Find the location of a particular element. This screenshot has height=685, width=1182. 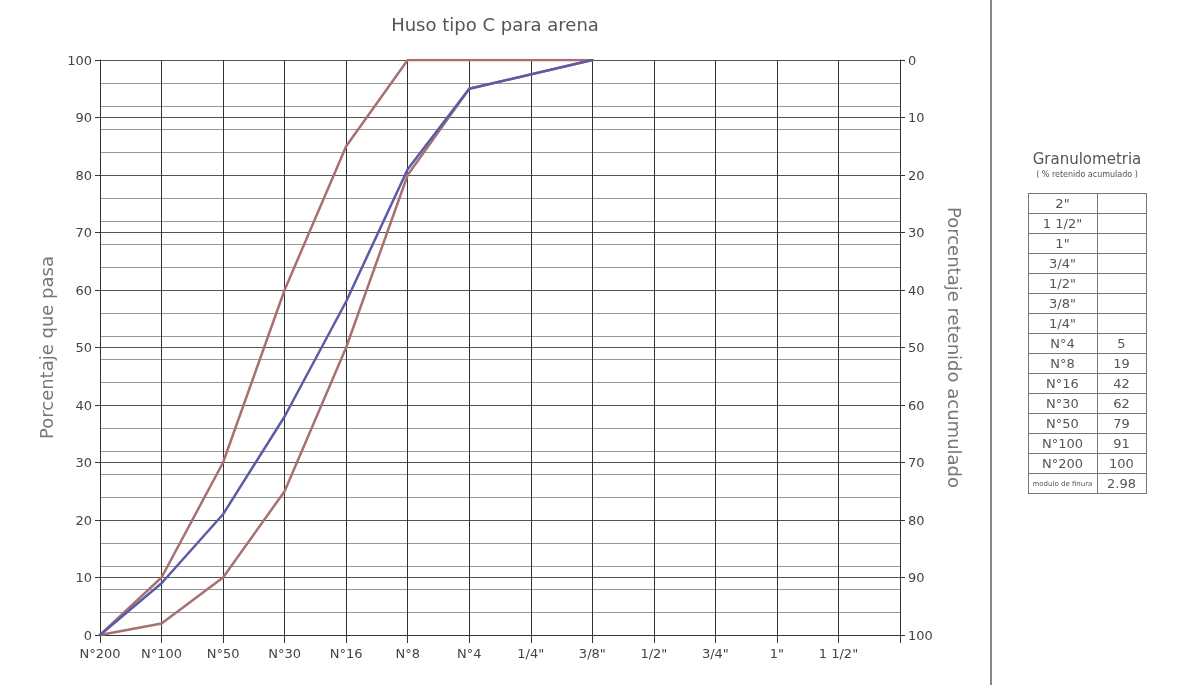

y-tick-label: 70 is located at coordinates (83, 232).